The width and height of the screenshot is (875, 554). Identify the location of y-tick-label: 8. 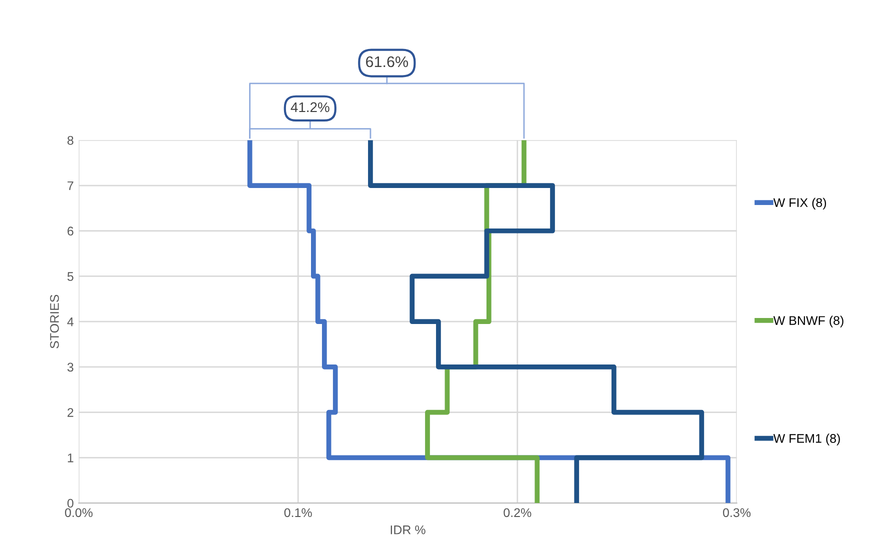
(70, 140).